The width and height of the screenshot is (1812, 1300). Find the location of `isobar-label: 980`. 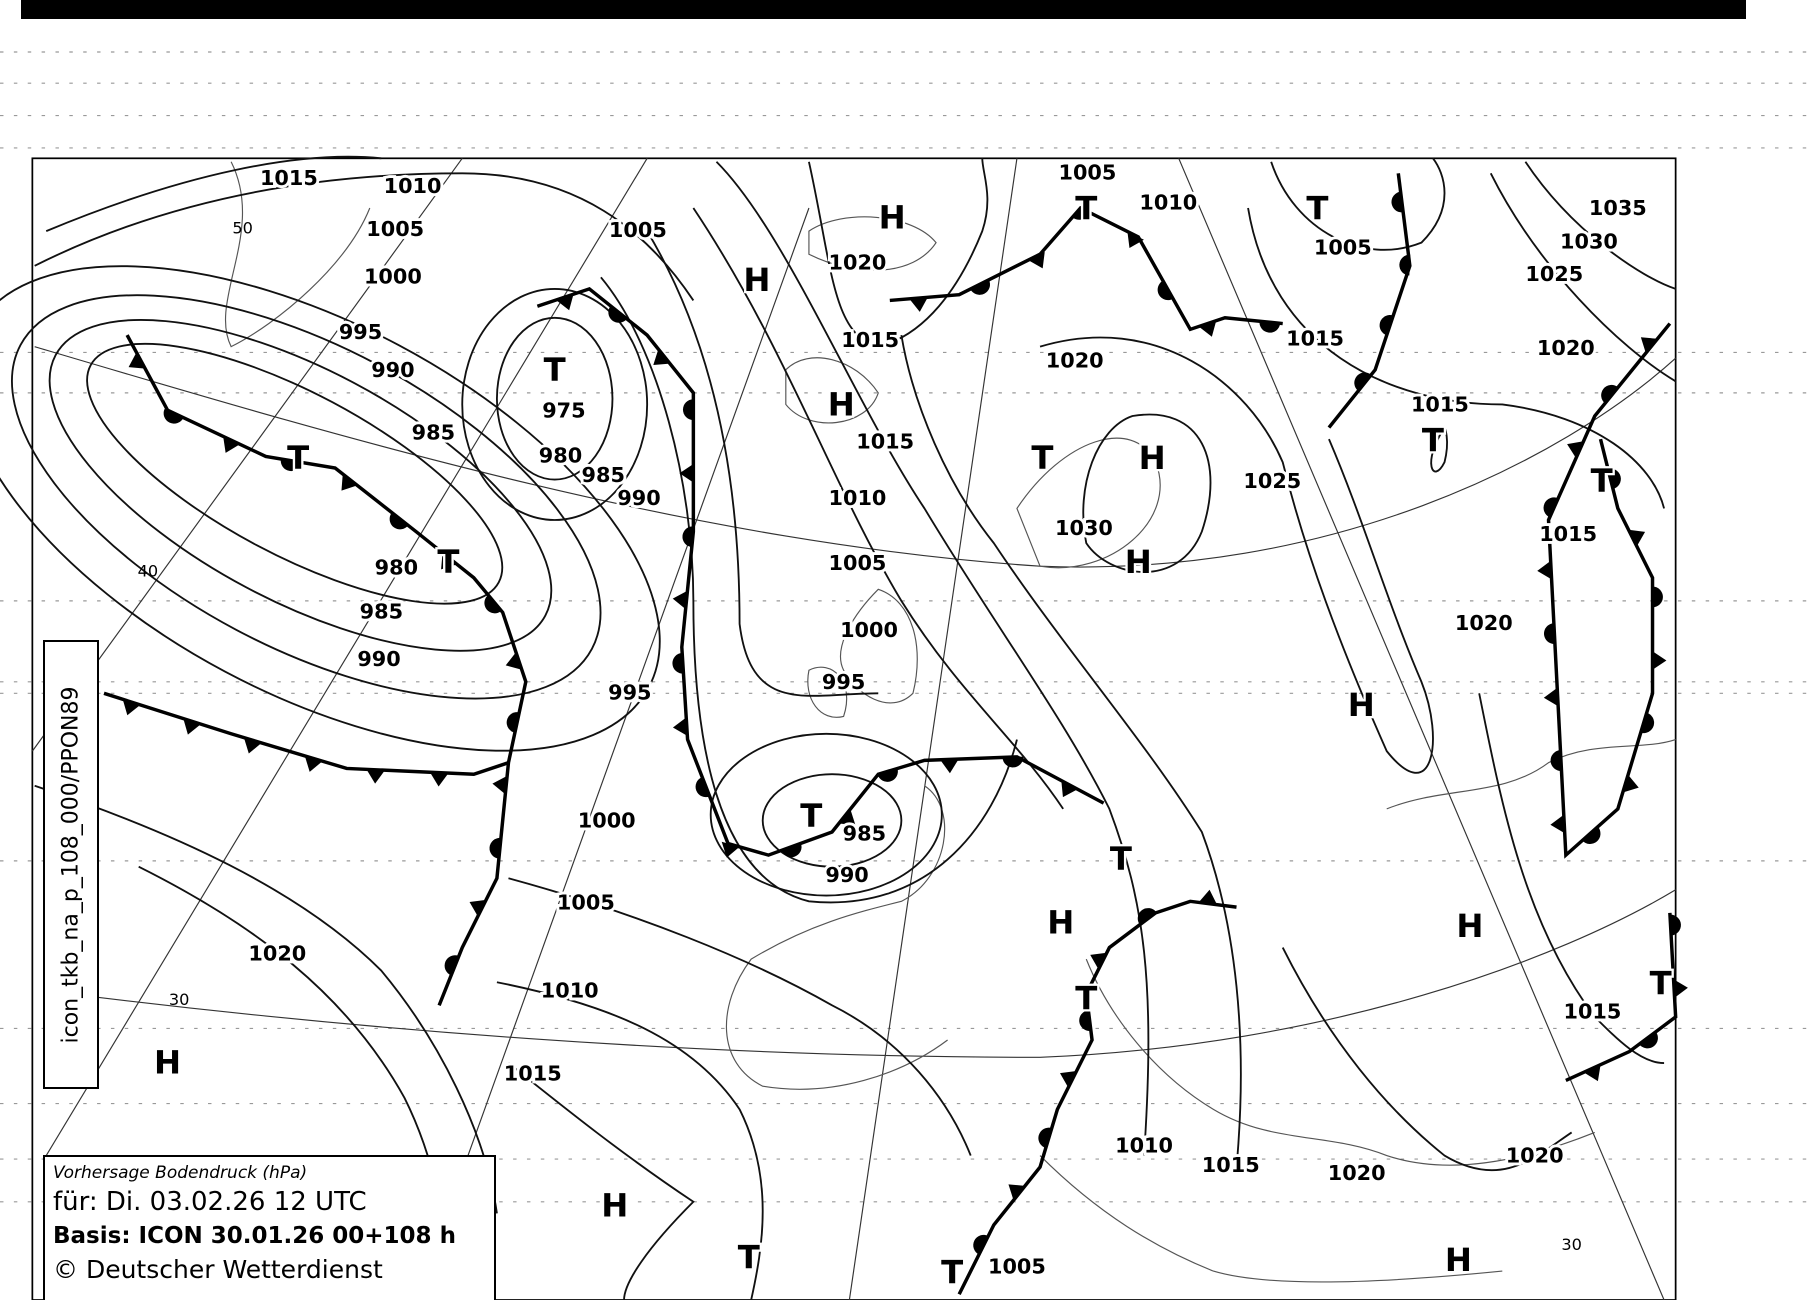

isobar-label: 980 is located at coordinates (396, 568).